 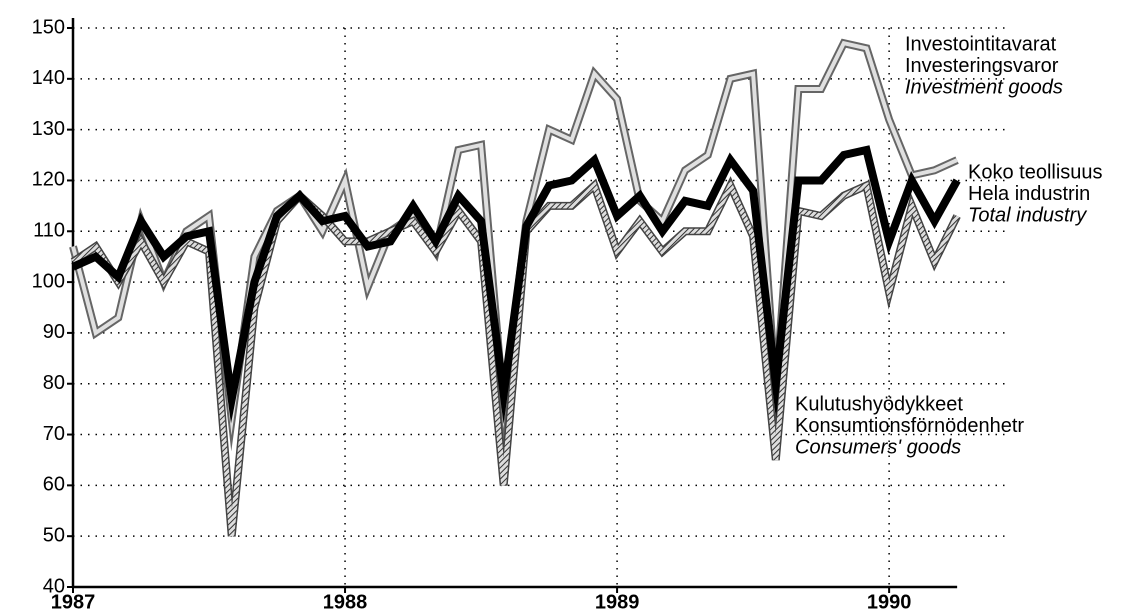 What do you see at coordinates (49, 231) in the screenshot?
I see `y-tick-label: 110` at bounding box center [49, 231].